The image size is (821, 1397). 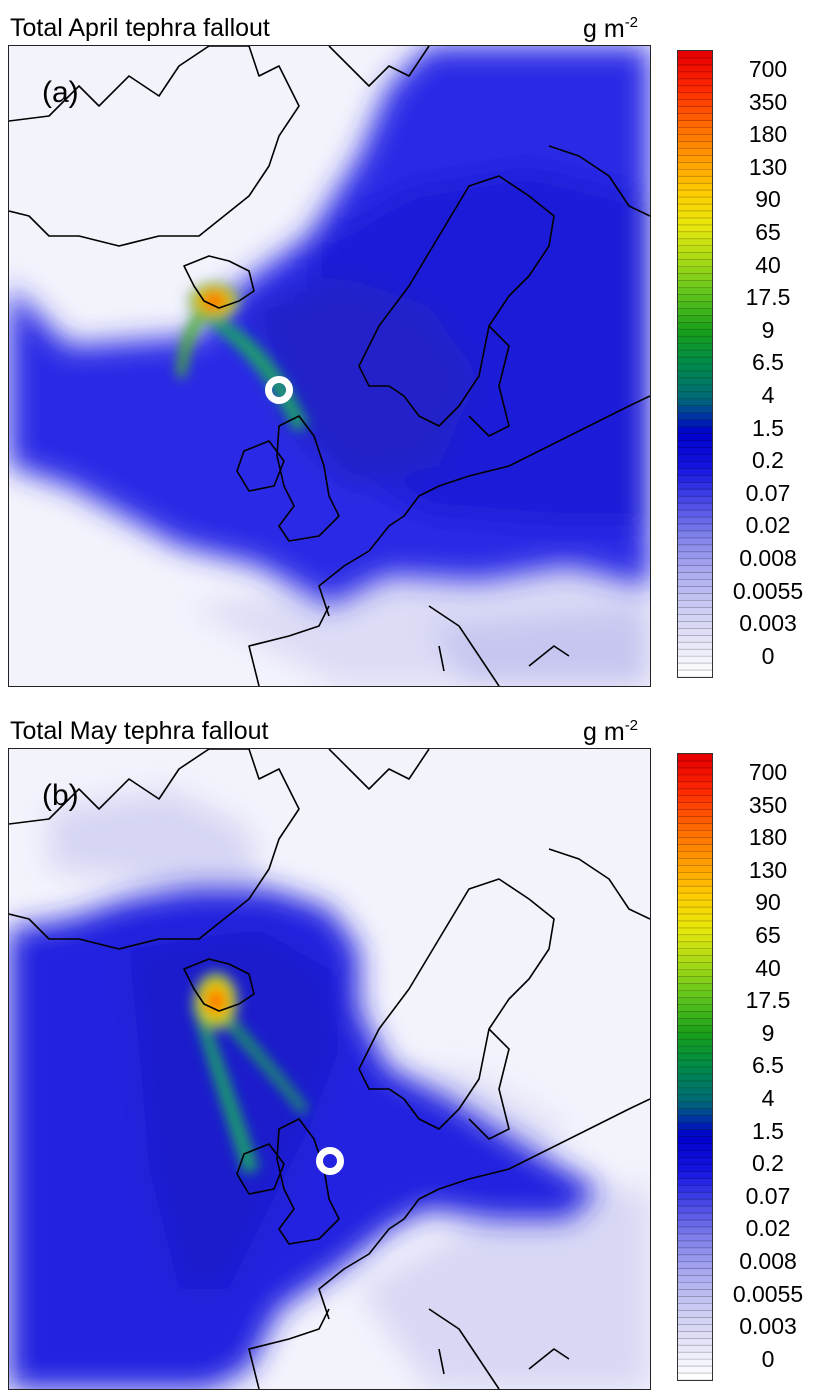 I want to click on panel-title: Total May tephra fallout, so click(x=139, y=731).